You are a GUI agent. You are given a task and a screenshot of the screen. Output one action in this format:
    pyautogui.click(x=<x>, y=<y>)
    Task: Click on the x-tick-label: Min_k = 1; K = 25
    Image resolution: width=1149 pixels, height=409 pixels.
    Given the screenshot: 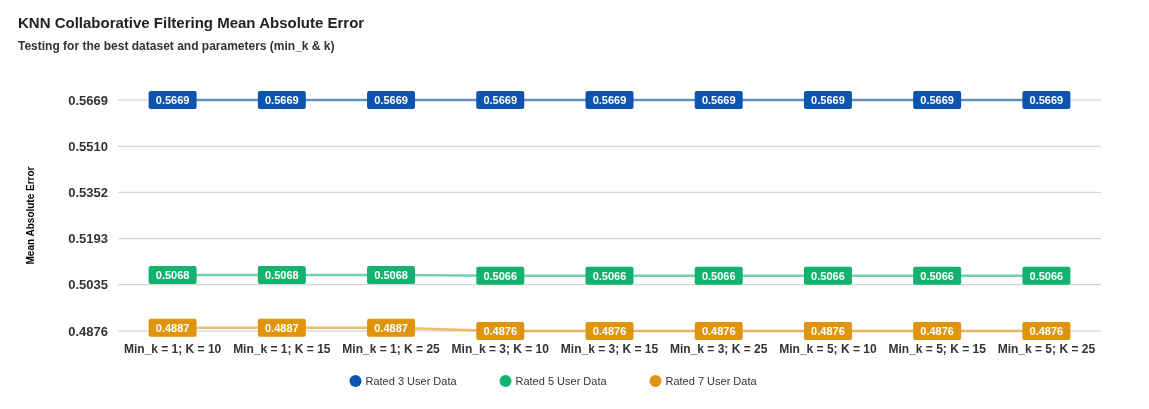 What is the action you would take?
    pyautogui.click(x=391, y=349)
    